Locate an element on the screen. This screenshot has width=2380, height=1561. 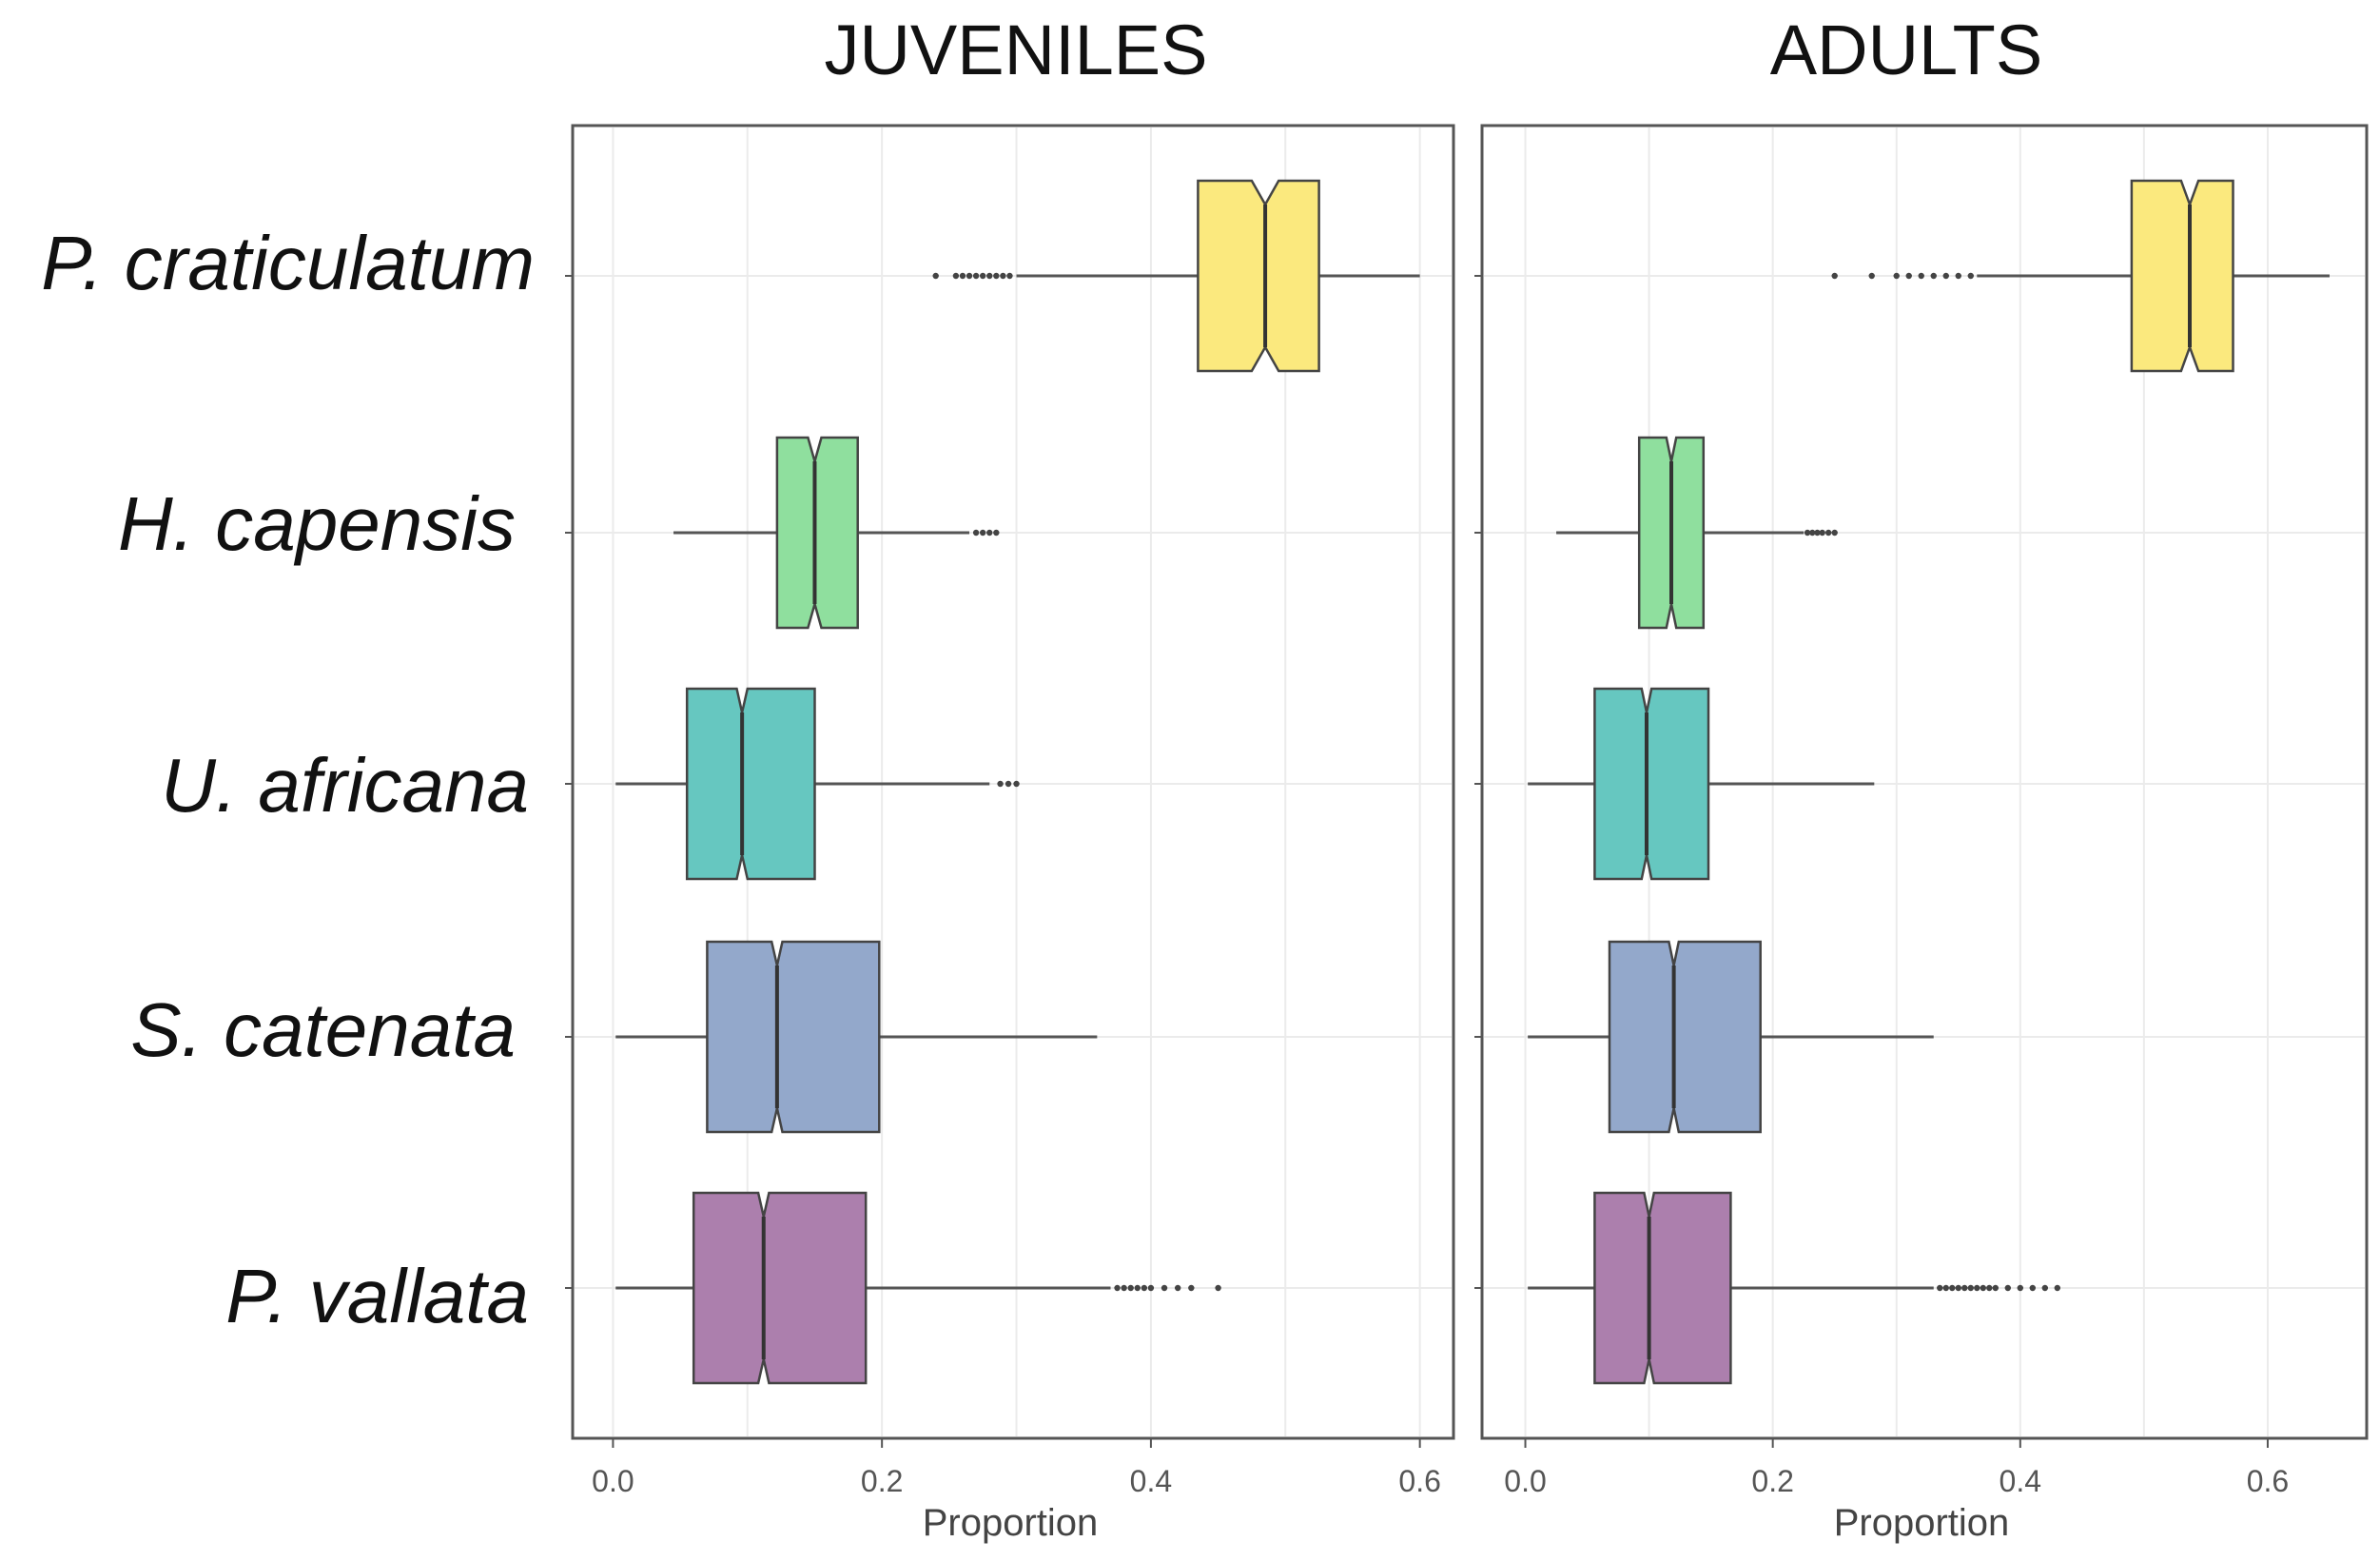
x-axis-adults: 0.0 0.2 0.4 0.6 is located at coordinates (1896, 1468).